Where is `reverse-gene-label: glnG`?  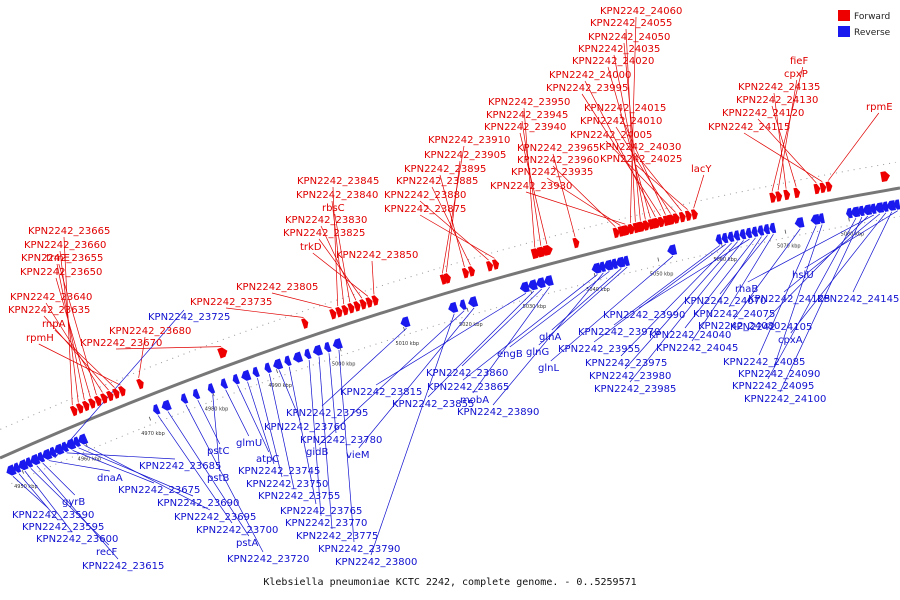 reverse-gene-label: glnG is located at coordinates (537, 352).